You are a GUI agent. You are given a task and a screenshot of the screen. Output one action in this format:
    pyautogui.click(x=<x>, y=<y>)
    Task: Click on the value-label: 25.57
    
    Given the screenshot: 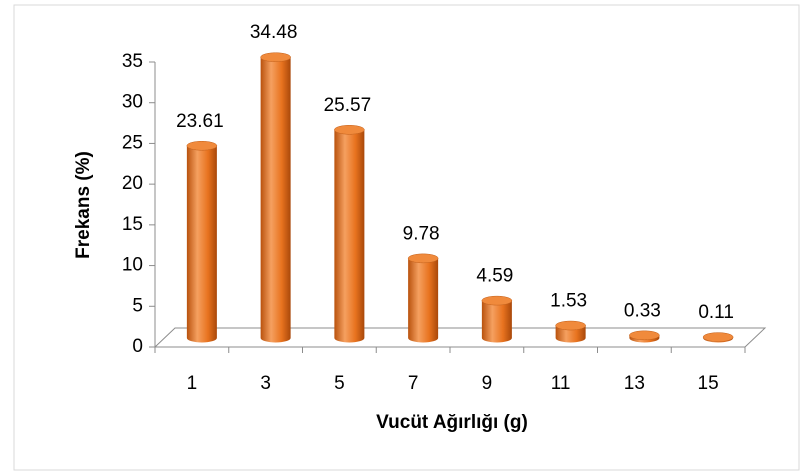 What is the action you would take?
    pyautogui.click(x=348, y=105)
    